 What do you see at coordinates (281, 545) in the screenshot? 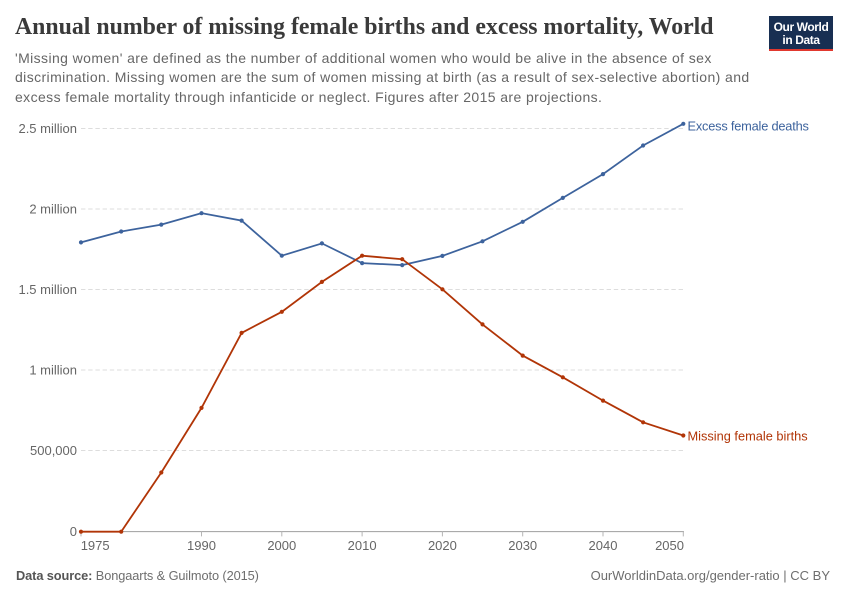
I see `svg-text: 2000` at bounding box center [281, 545].